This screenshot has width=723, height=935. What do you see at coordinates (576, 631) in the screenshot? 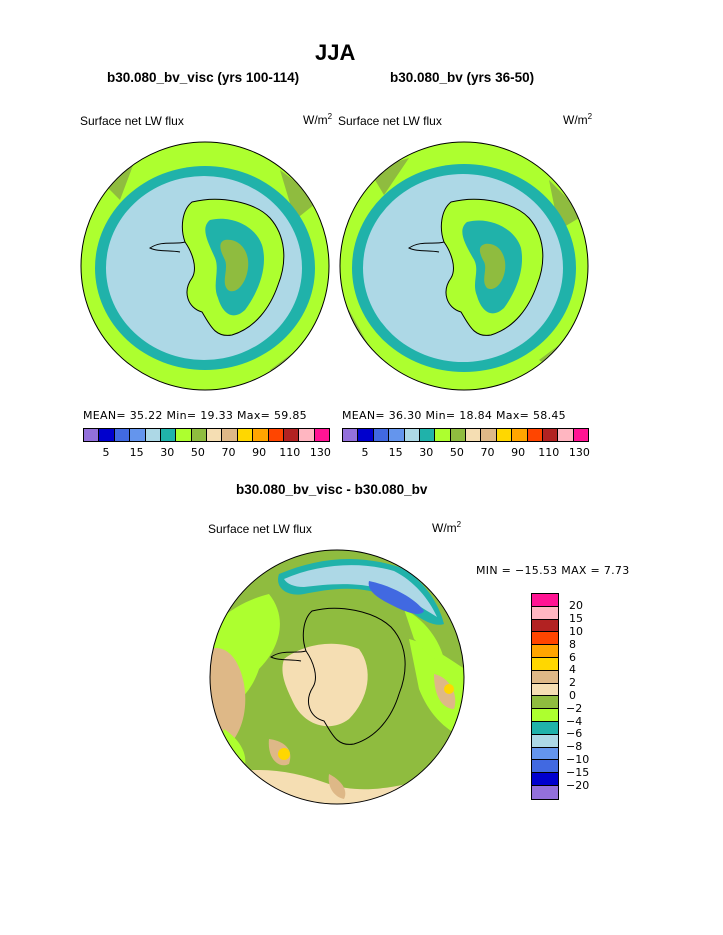
I see `diff-colorbar-label: 10` at bounding box center [576, 631].